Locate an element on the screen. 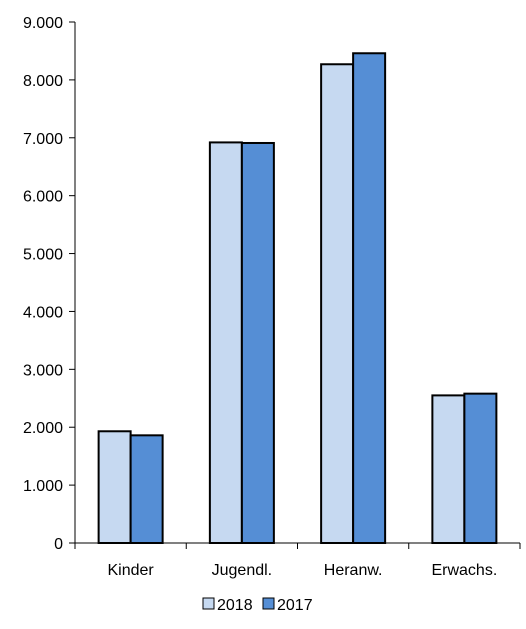  x-tick-label: Heranw. is located at coordinates (353, 570).